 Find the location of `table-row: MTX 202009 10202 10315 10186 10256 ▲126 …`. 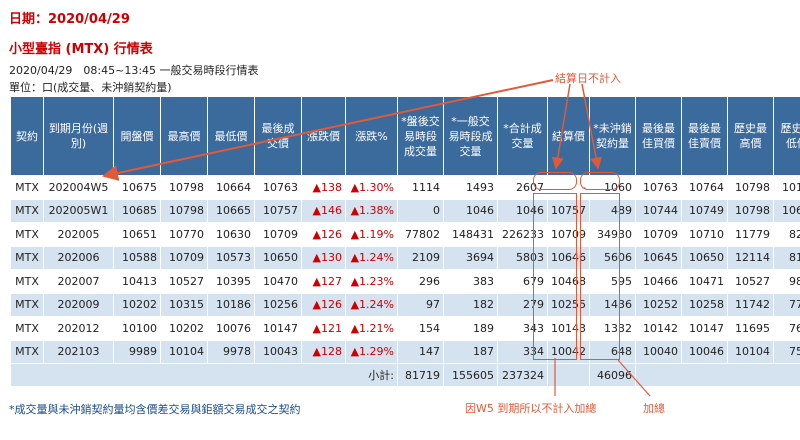

table-row: MTX 202009 10202 10315 10186 10256 ▲126 … is located at coordinates (405, 304).